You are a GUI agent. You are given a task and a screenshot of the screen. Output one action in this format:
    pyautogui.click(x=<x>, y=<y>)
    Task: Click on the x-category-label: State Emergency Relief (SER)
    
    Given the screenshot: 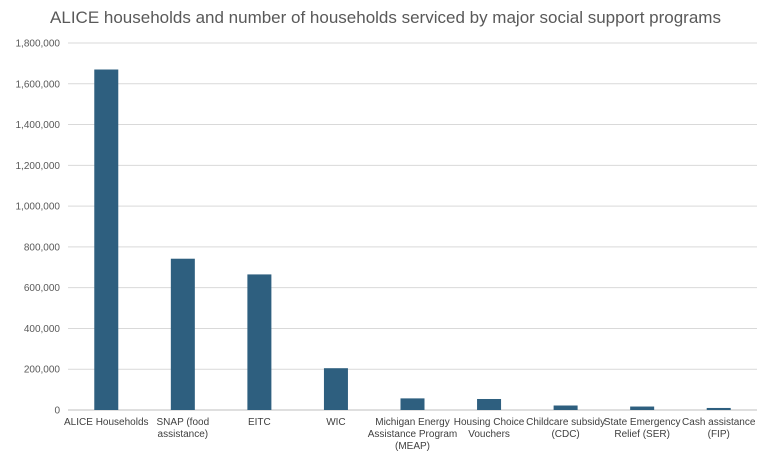 What is the action you would take?
    pyautogui.click(x=642, y=428)
    